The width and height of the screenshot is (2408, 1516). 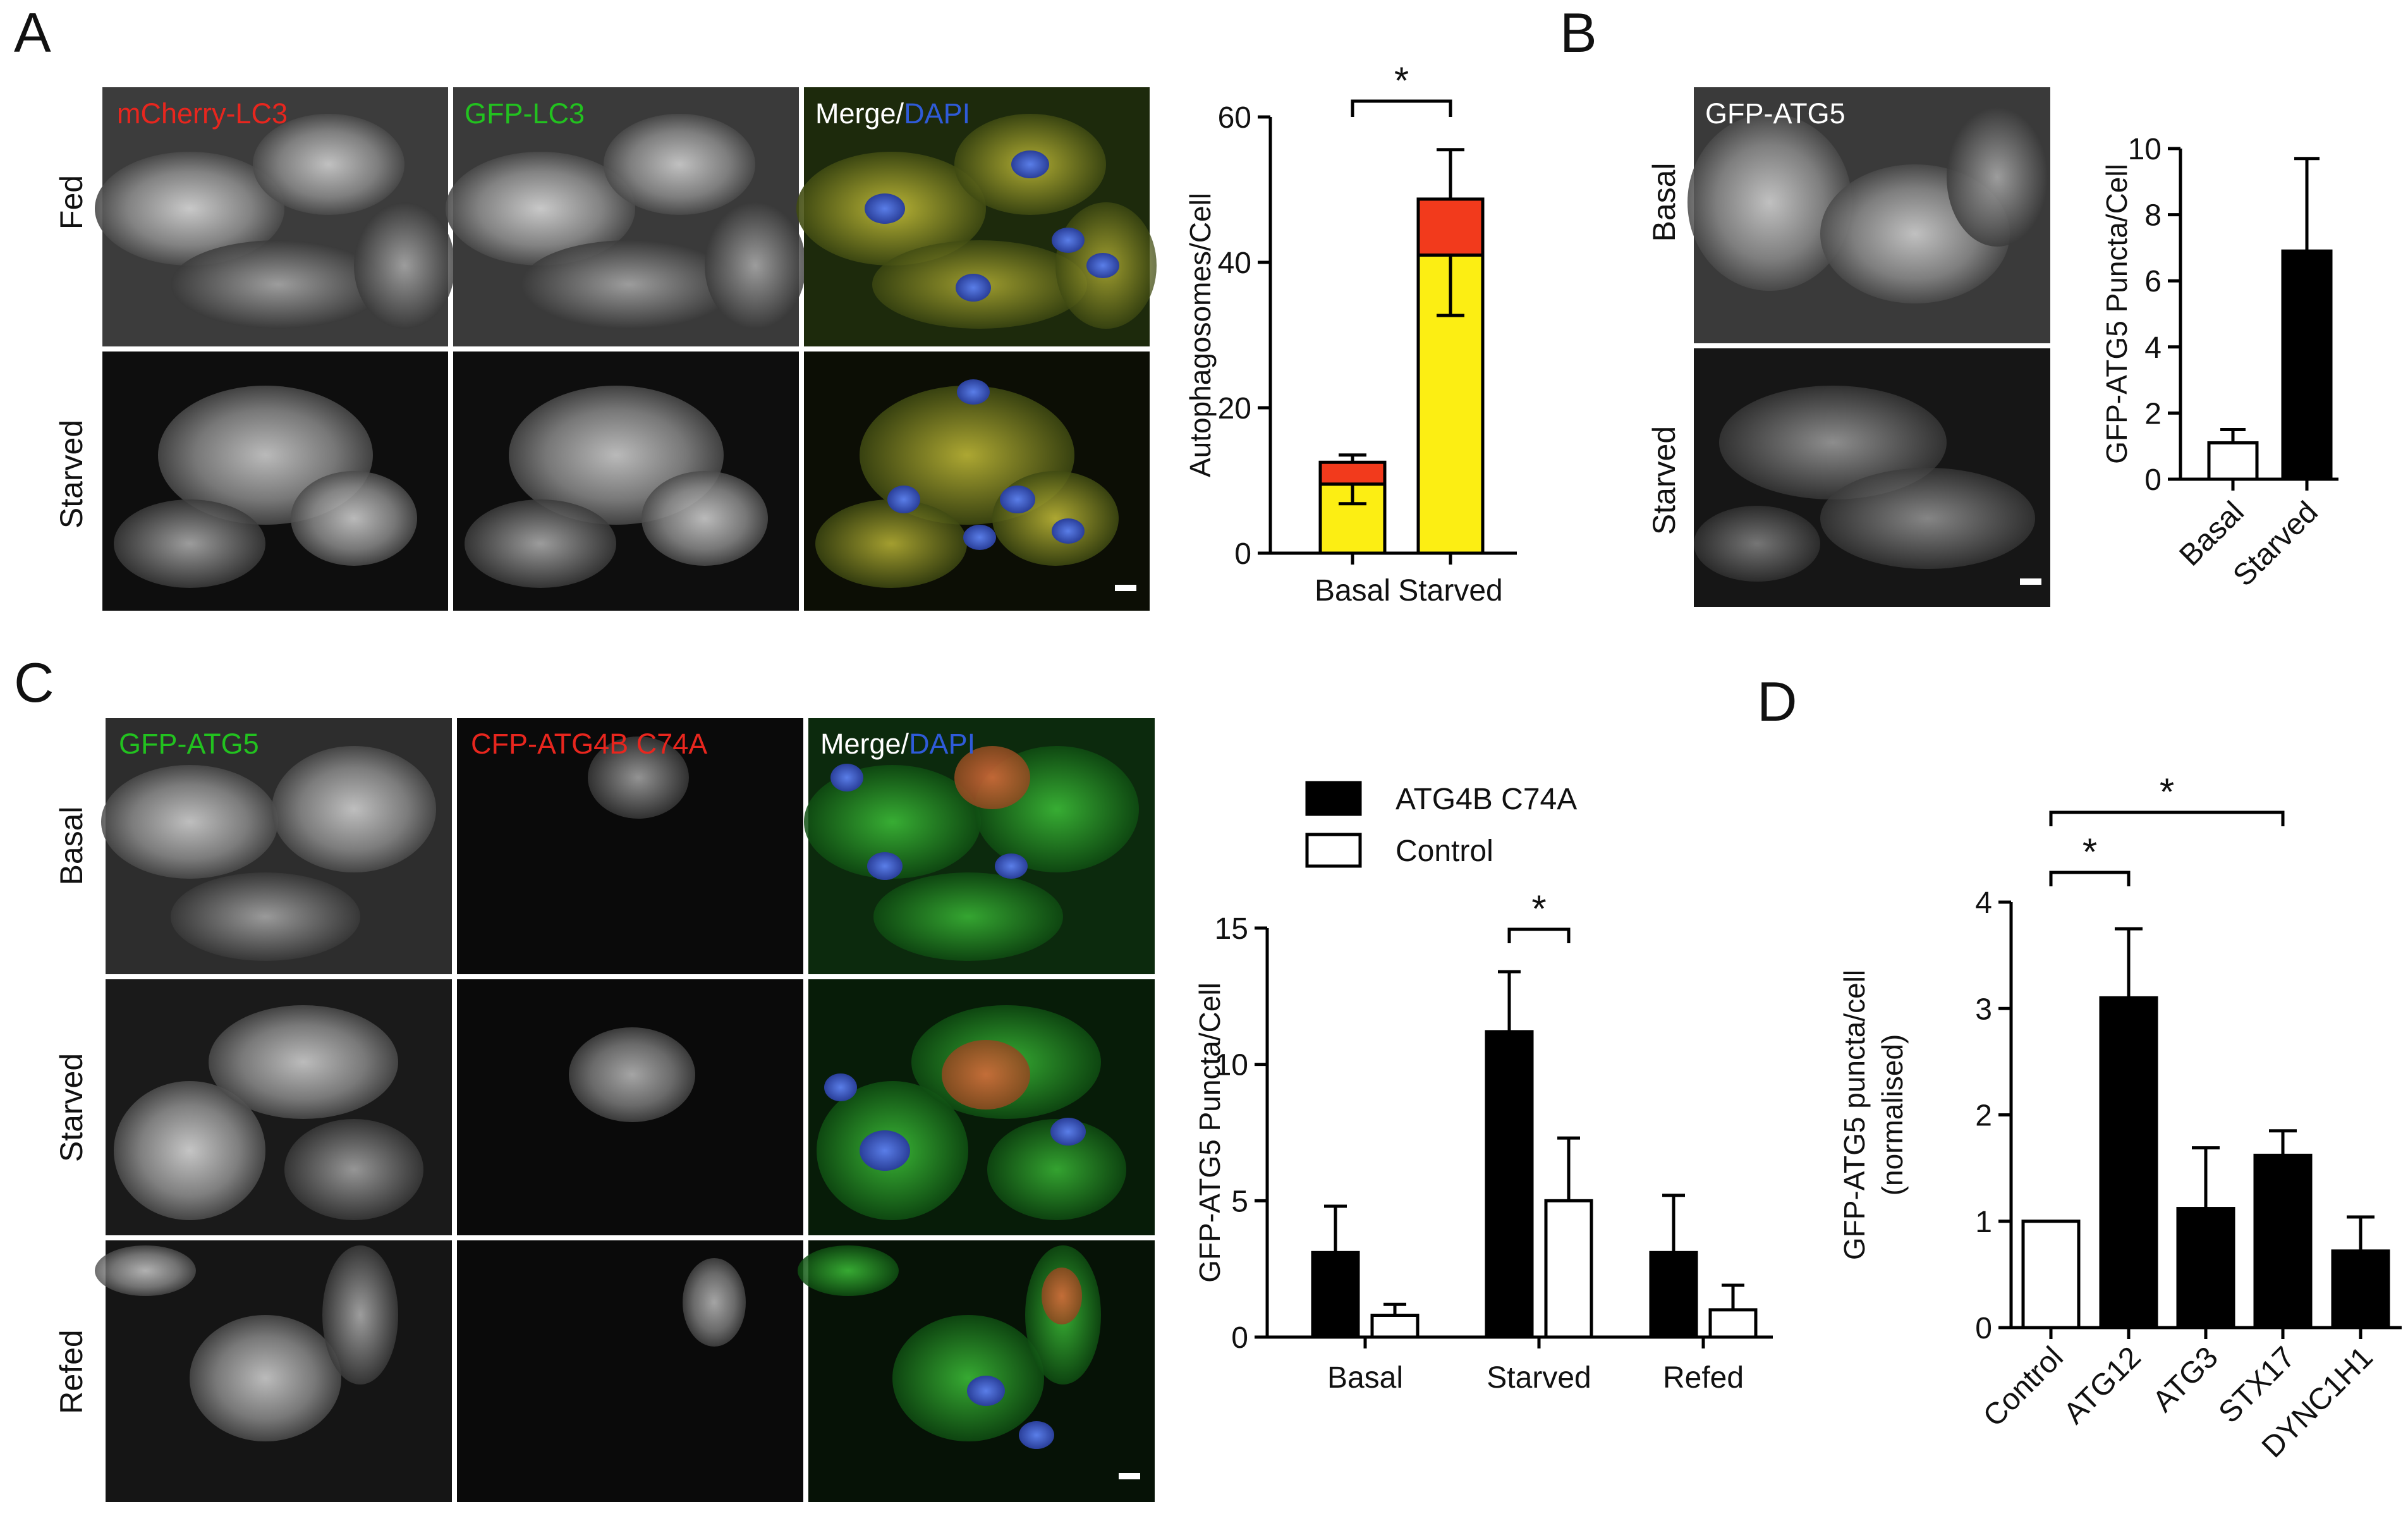 What do you see at coordinates (1231, 1065) in the screenshot?
I see `y-tick-label: 10` at bounding box center [1231, 1065].